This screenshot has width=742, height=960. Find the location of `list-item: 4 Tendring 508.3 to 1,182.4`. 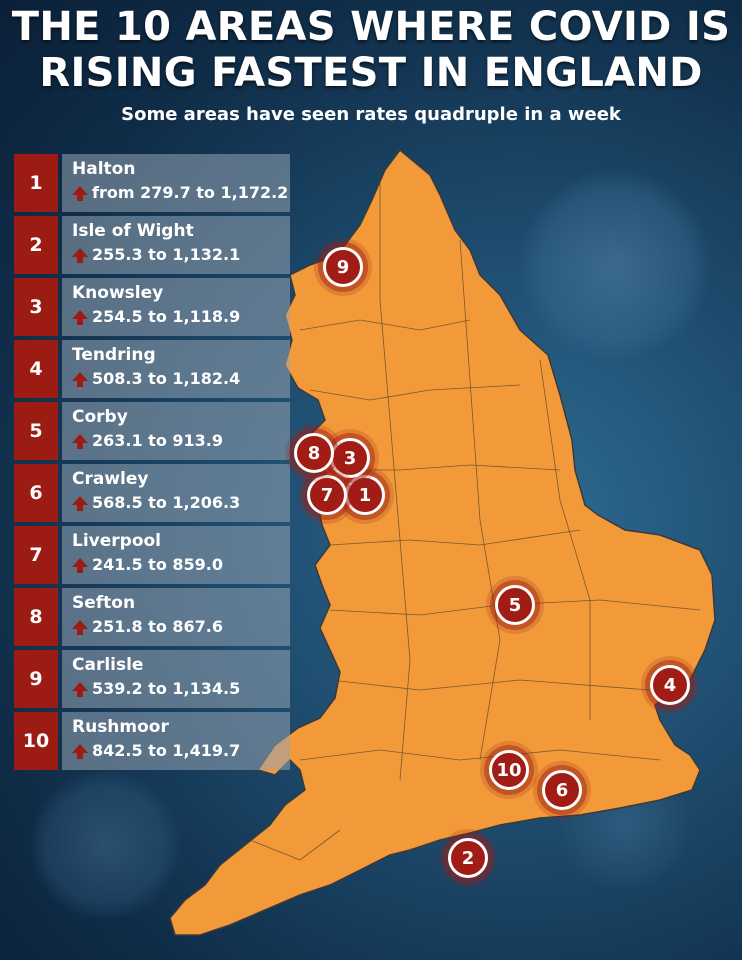

list-item: 4 Tendring 508.3 to 1,182.4 is located at coordinates (152, 369).